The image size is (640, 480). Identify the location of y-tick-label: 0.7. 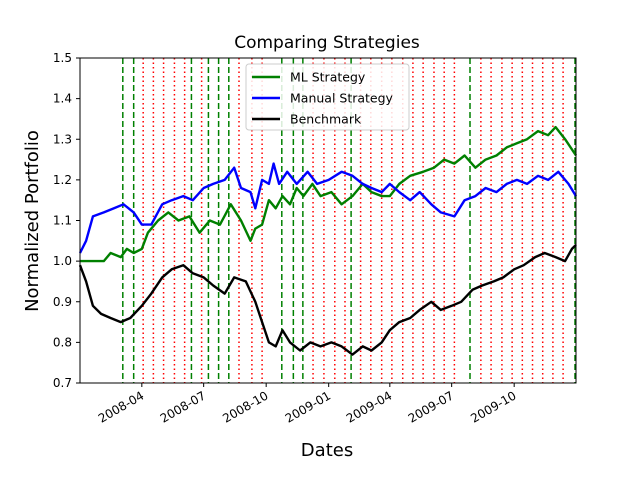
(62, 383).